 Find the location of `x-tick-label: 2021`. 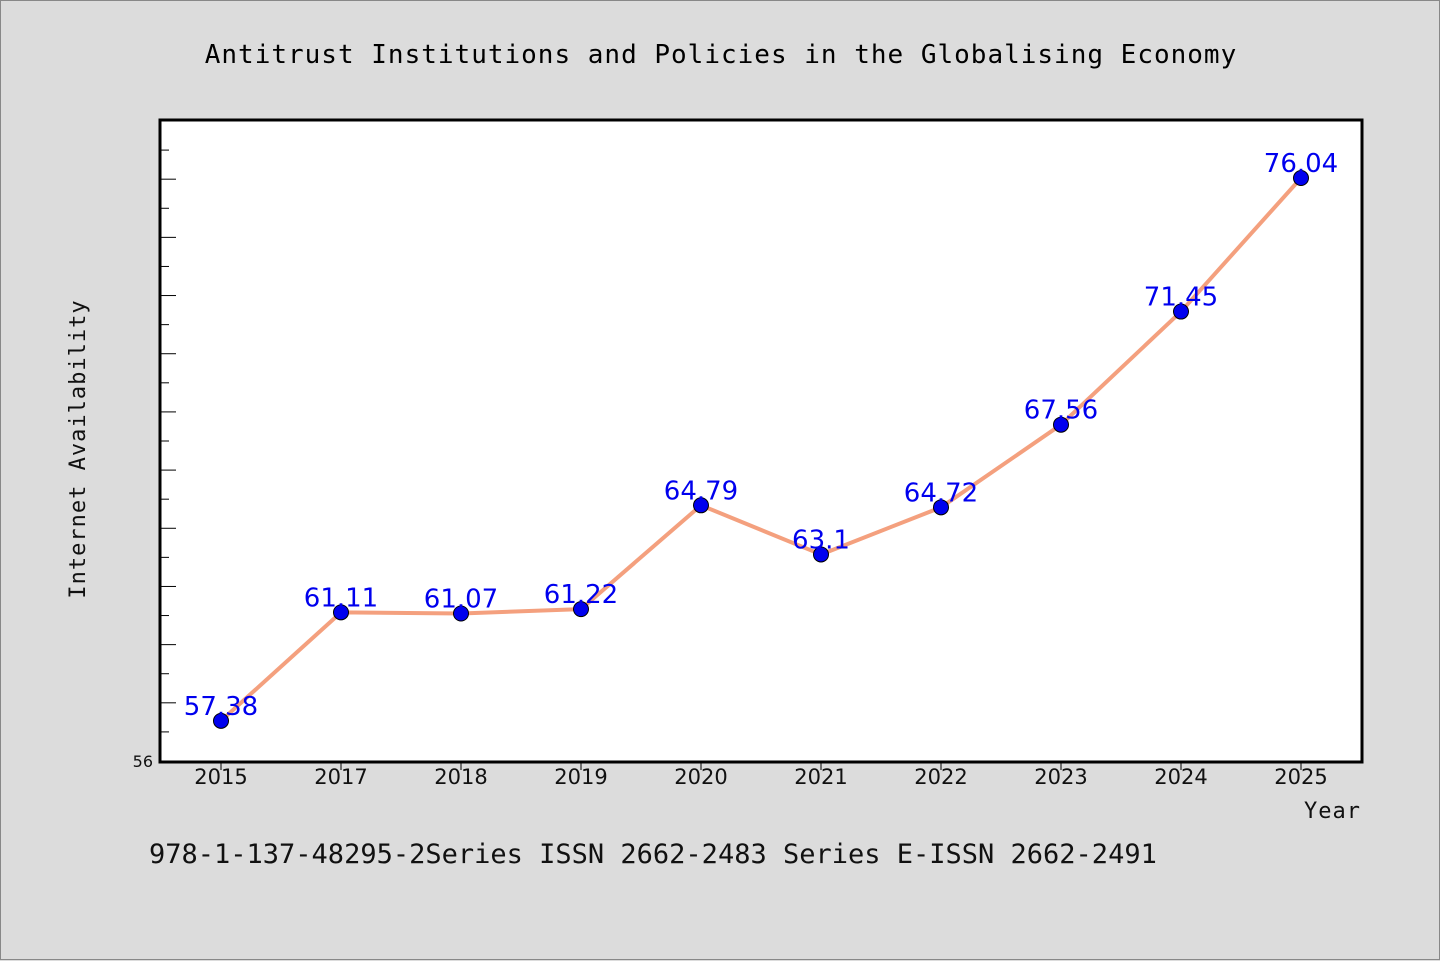

x-tick-label: 2021 is located at coordinates (820, 777).